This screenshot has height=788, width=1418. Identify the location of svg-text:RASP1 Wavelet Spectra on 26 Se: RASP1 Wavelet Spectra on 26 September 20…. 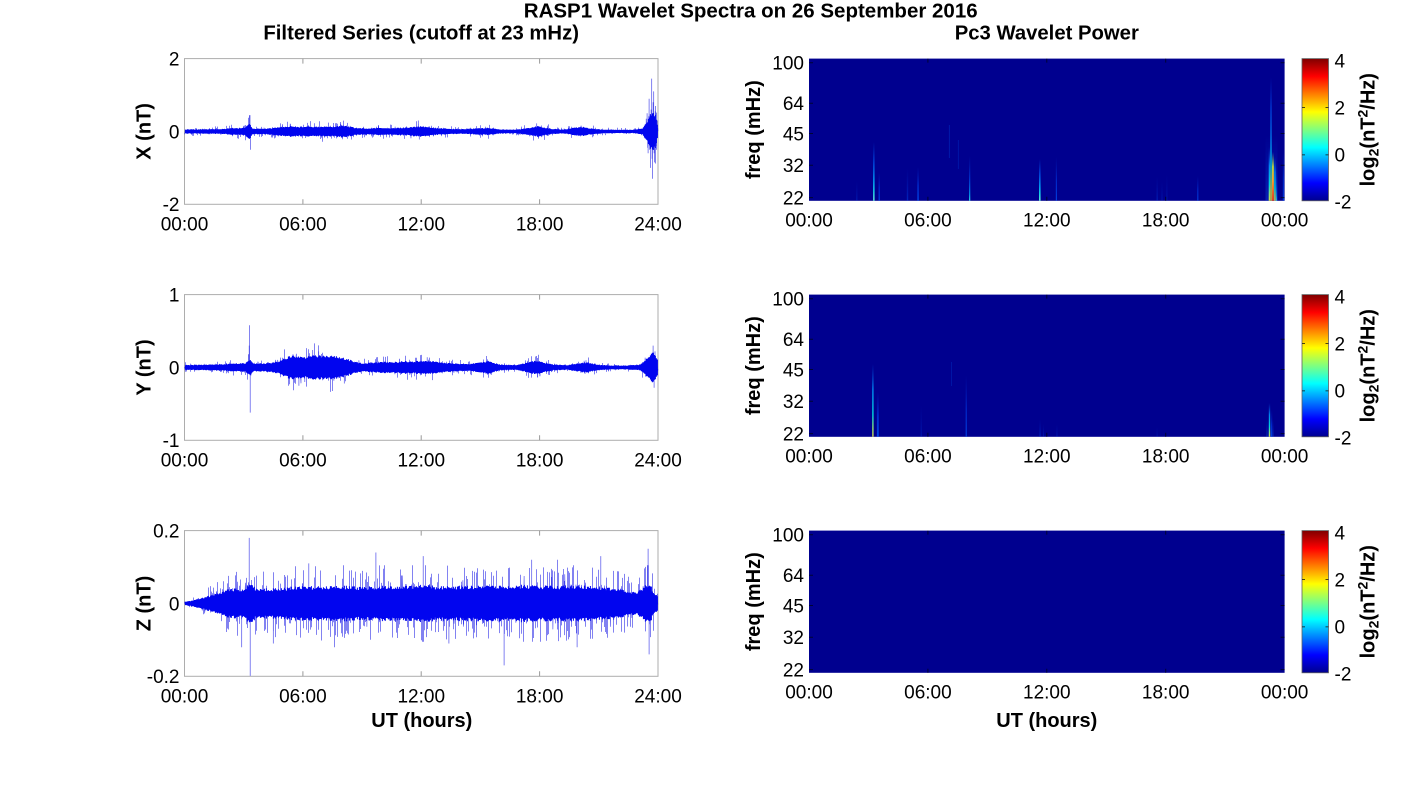
(751, 11).